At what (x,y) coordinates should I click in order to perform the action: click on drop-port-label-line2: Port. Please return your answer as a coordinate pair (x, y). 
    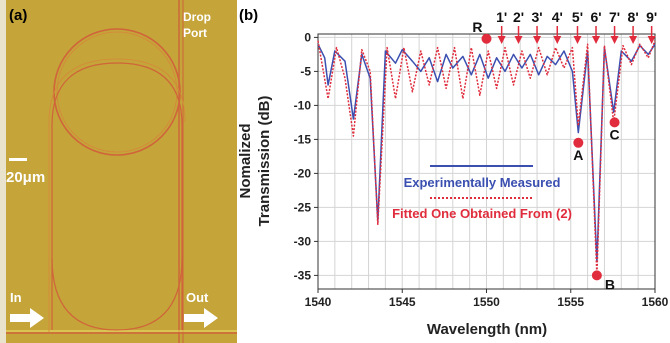
    Looking at the image, I should click on (195, 33).